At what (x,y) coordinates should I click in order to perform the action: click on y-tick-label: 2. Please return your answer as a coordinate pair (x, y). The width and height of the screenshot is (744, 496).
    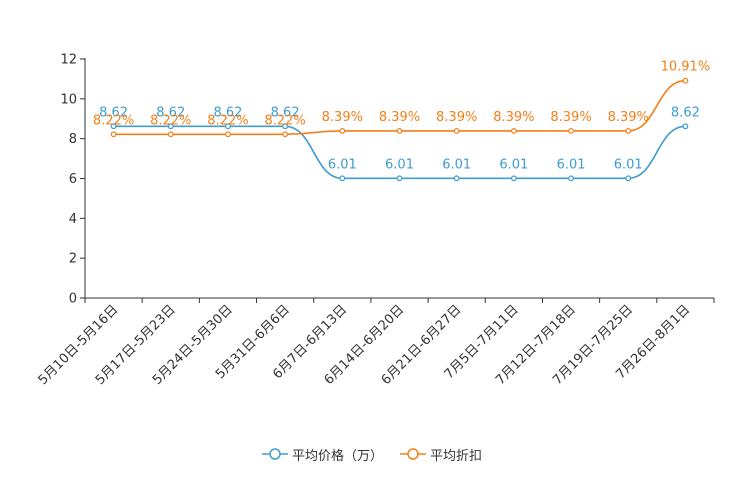
    Looking at the image, I should click on (73, 259).